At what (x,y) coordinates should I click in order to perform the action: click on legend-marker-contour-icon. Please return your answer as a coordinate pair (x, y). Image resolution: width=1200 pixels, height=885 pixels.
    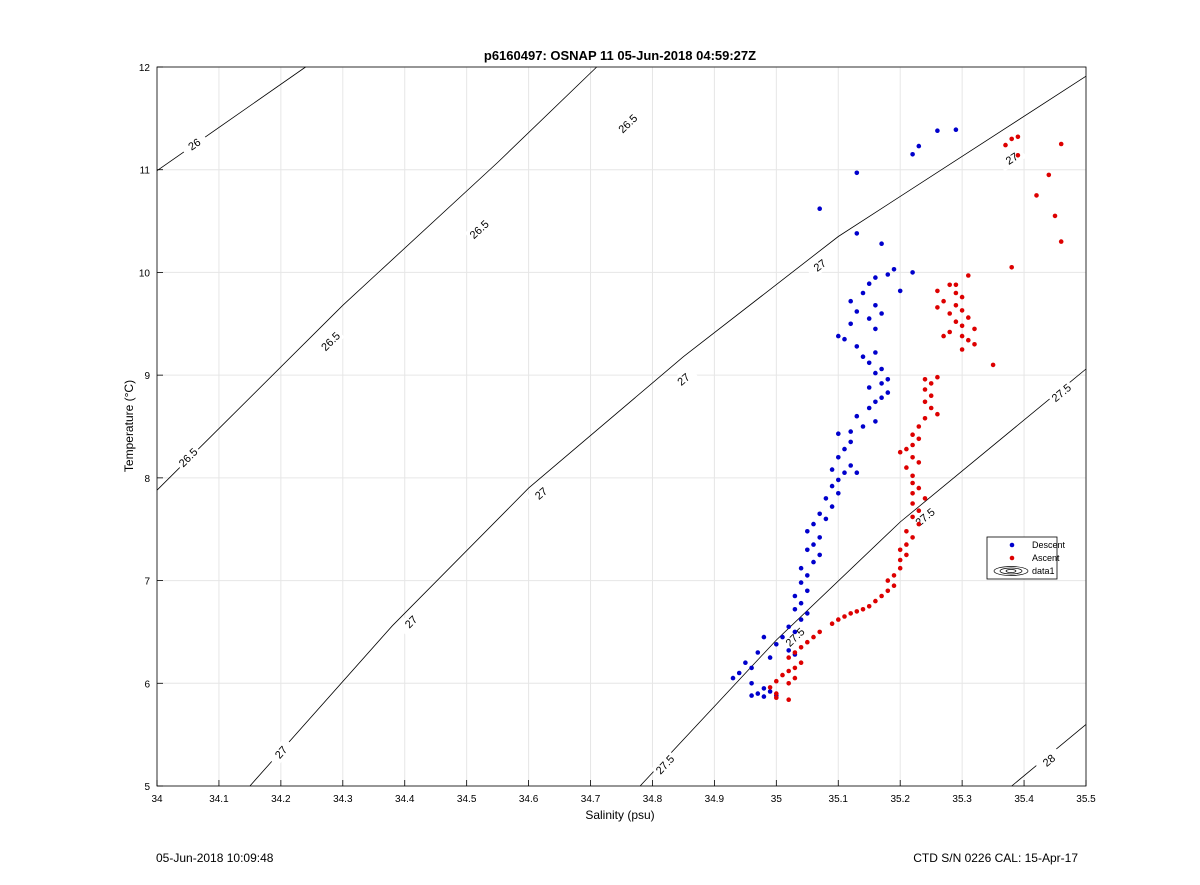
    Looking at the image, I should click on (1011, 571).